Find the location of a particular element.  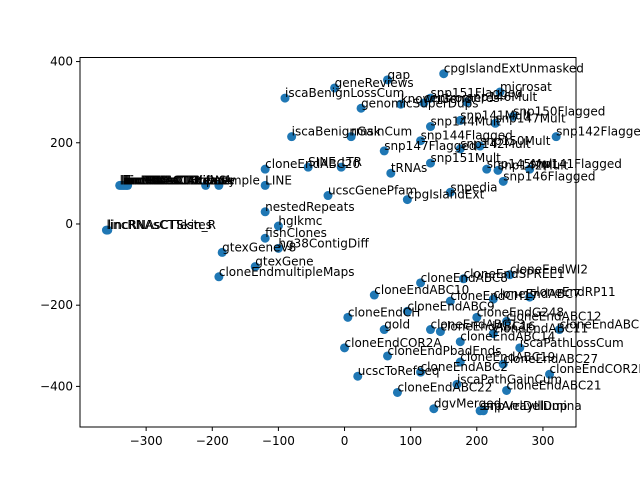

point-label: lincRNAsCTKidney is located at coordinates (180, 180).